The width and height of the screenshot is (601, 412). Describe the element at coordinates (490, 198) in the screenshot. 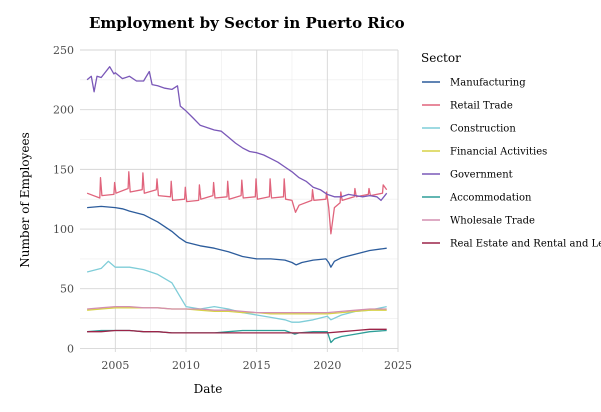

I see `legend-label: Accommodation` at that location.